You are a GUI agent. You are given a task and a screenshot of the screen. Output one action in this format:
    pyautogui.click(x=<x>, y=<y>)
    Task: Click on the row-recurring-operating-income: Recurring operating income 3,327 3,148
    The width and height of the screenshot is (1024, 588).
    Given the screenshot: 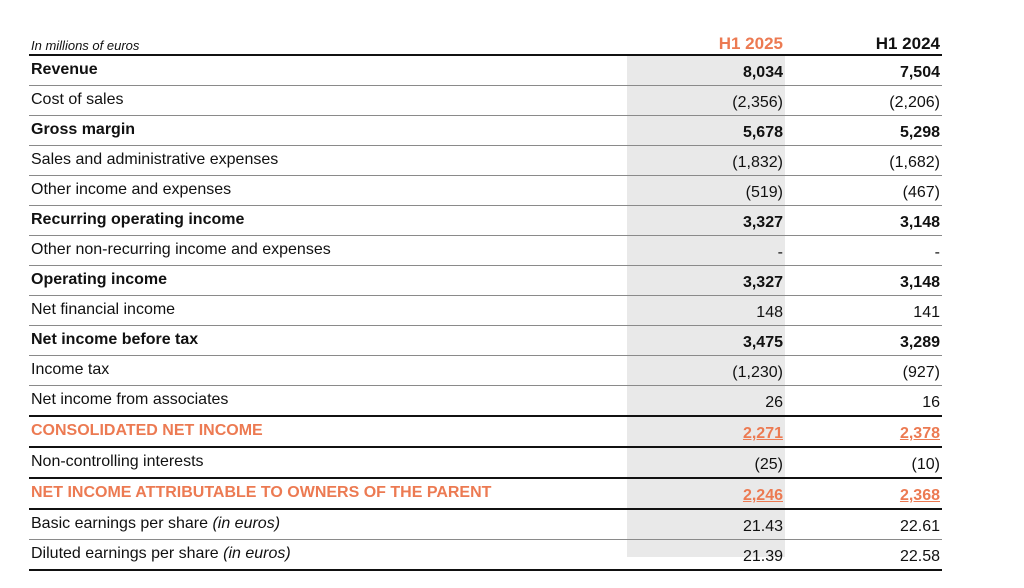 What is the action you would take?
    pyautogui.click(x=485, y=221)
    